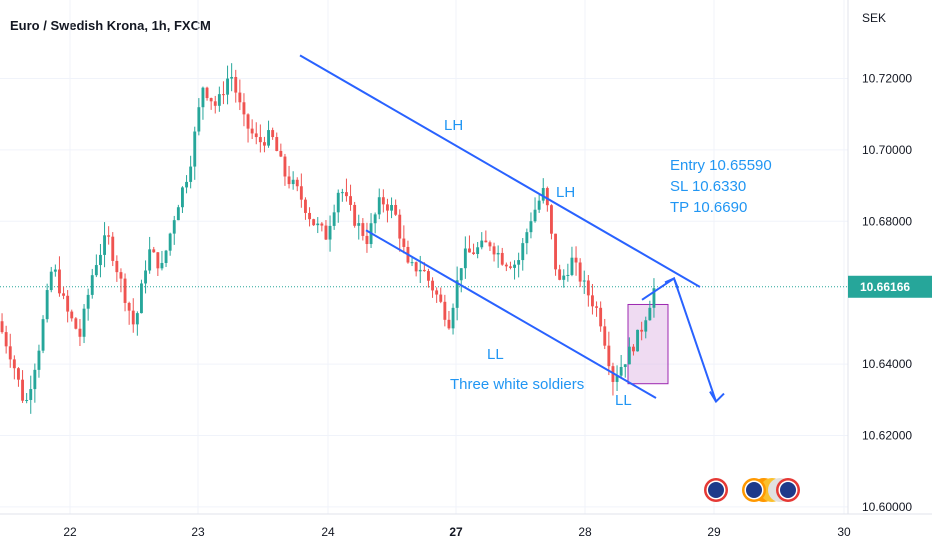 Image resolution: width=932 pixels, height=550 pixels. I want to click on x-tick-label: 27, so click(456, 532).